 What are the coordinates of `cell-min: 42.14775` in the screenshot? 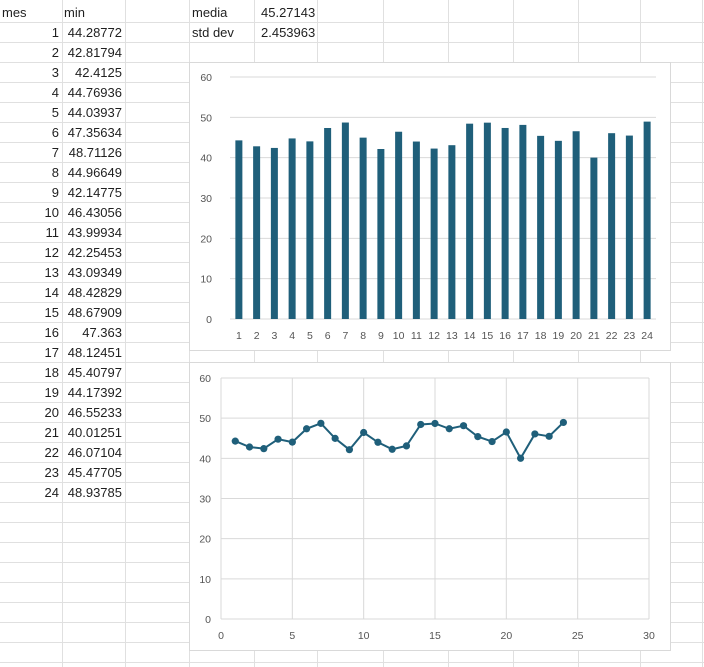 It's located at (94, 192).